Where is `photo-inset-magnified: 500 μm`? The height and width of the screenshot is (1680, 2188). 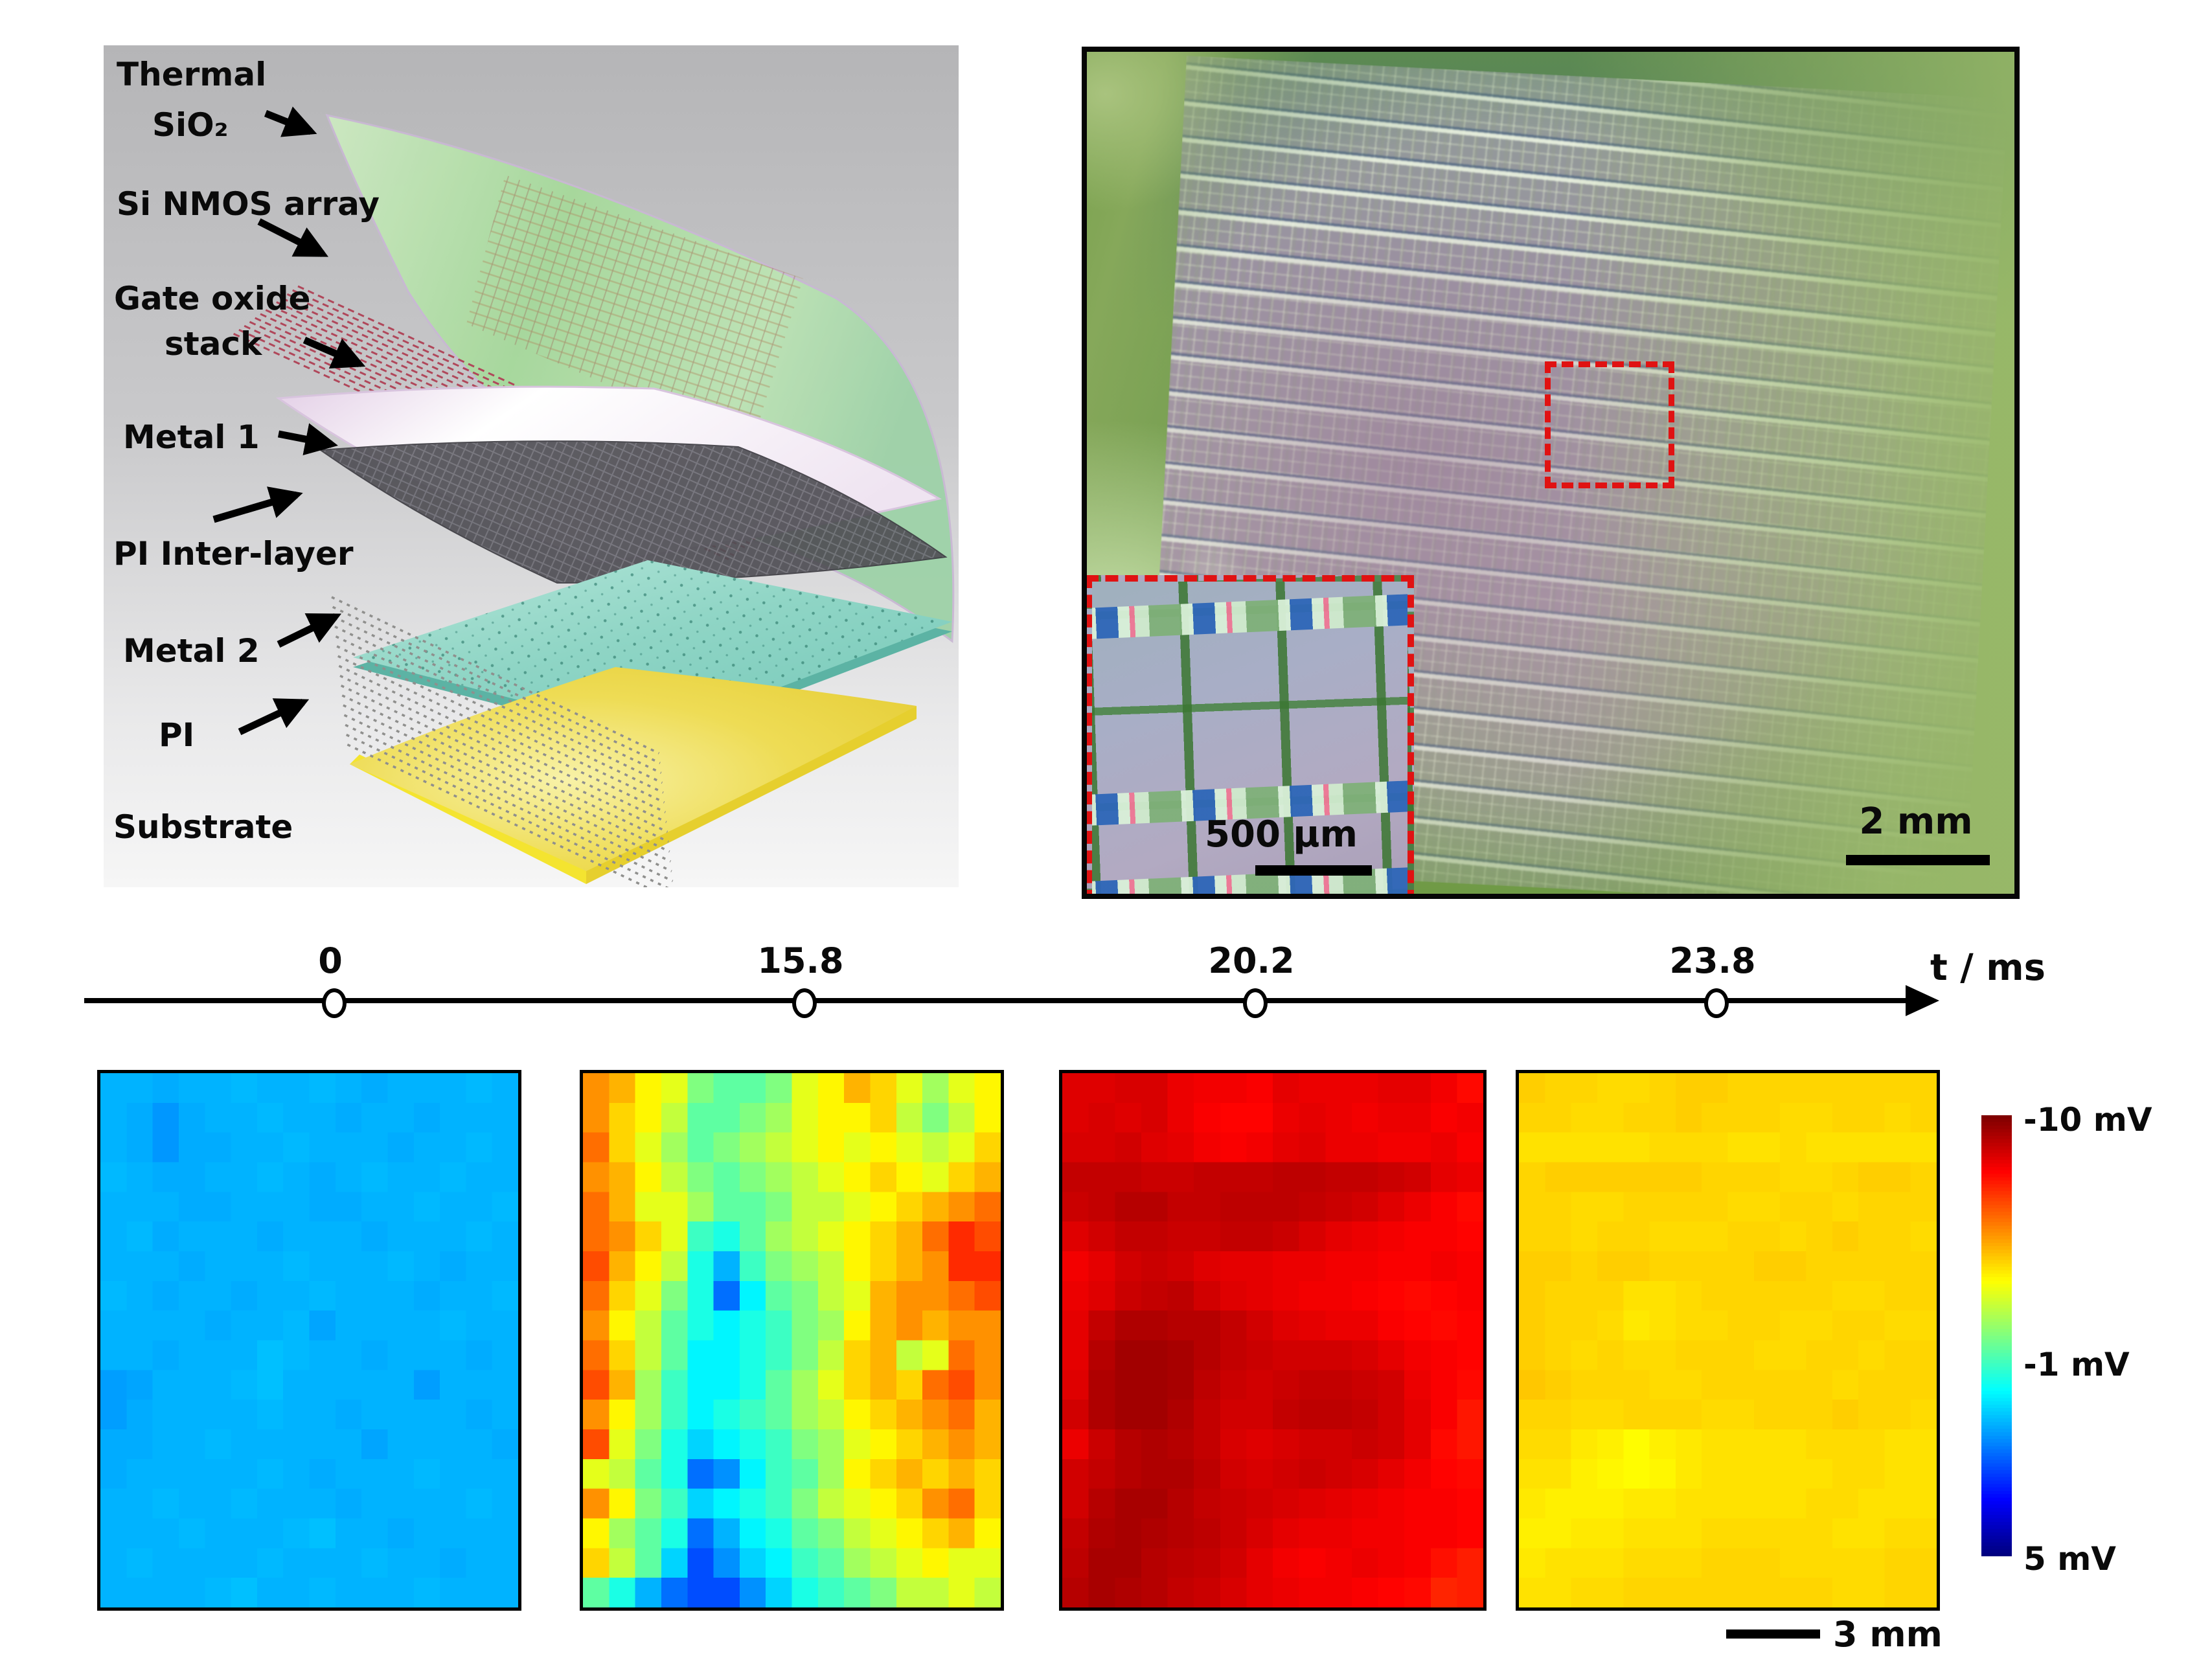 photo-inset-magnified: 500 μm is located at coordinates (1250, 735).